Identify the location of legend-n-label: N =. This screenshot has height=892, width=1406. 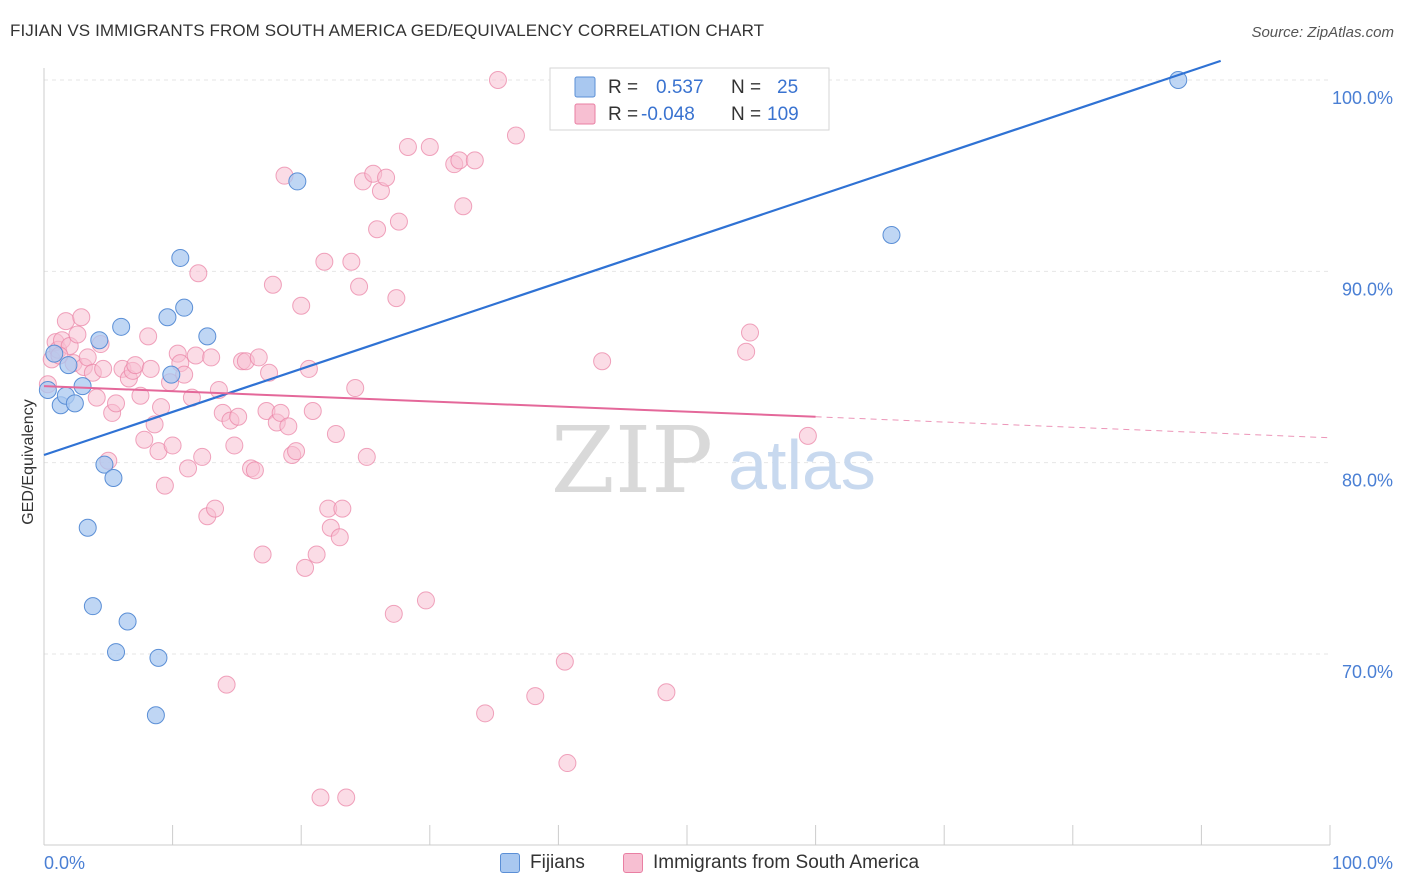
(746, 87).